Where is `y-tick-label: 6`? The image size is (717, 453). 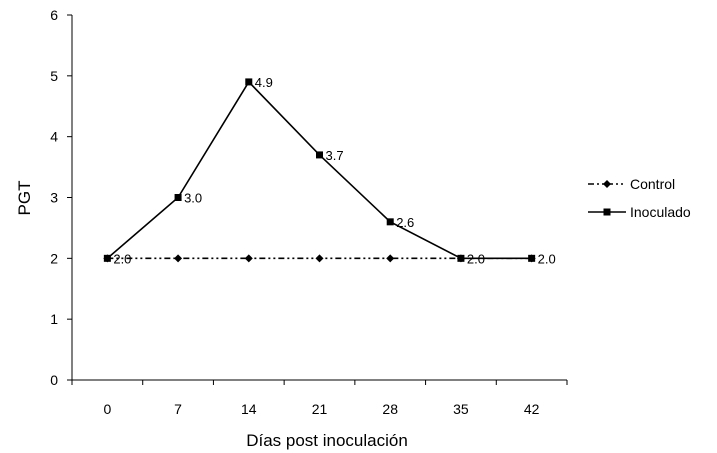 y-tick-label: 6 is located at coordinates (54, 15).